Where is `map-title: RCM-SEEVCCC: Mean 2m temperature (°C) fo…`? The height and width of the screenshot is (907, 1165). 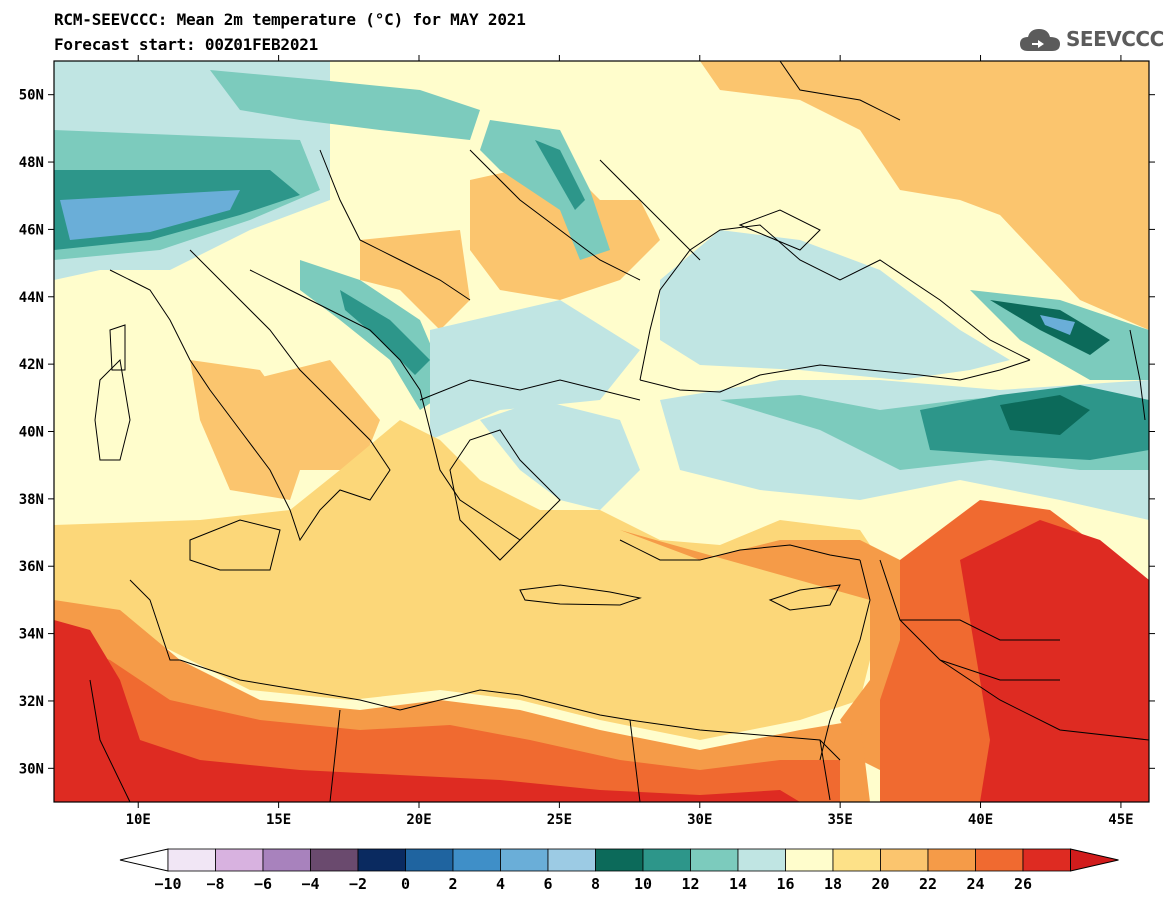 map-title: RCM-SEEVCCC: Mean 2m temperature (°C) fo… is located at coordinates (290, 19).